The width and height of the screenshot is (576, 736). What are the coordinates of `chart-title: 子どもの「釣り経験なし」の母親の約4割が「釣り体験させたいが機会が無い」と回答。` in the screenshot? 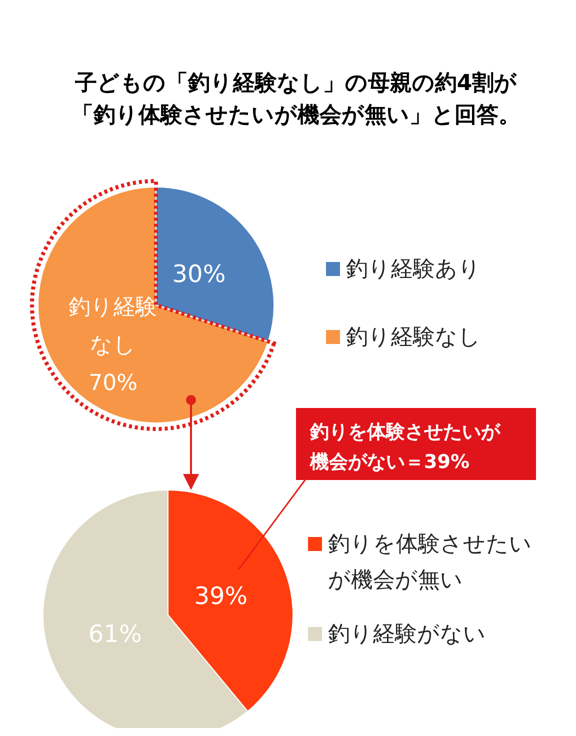 It's located at (296, 99).